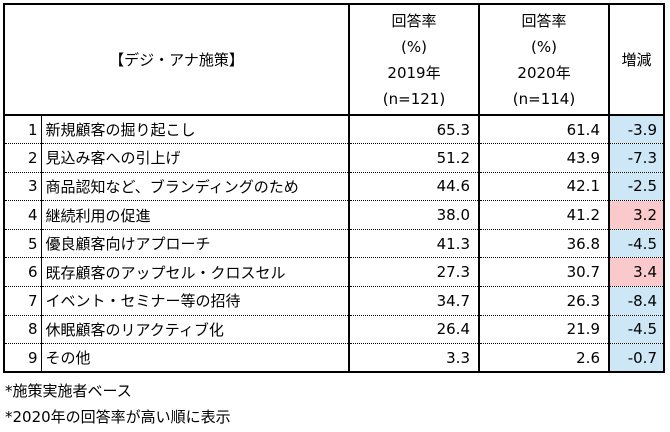 The image size is (670, 432). Describe the element at coordinates (177, 60) in the screenshot. I see `header-strategy: 【デジ・アナ施策】` at that location.